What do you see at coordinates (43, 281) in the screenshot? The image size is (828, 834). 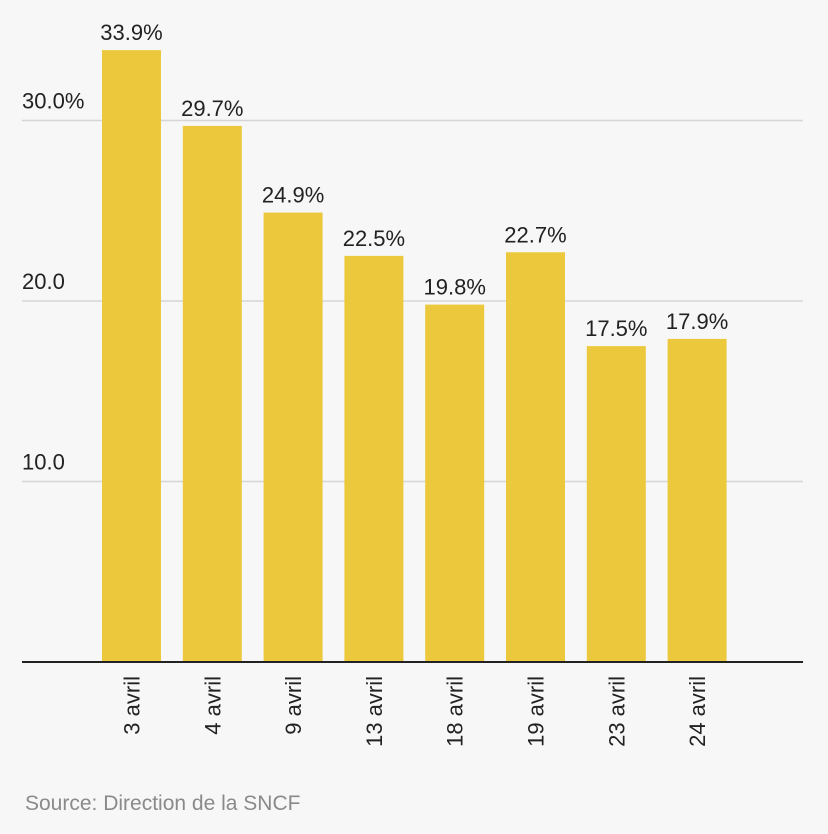 I see `y-tick-label: 20.0` at bounding box center [43, 281].